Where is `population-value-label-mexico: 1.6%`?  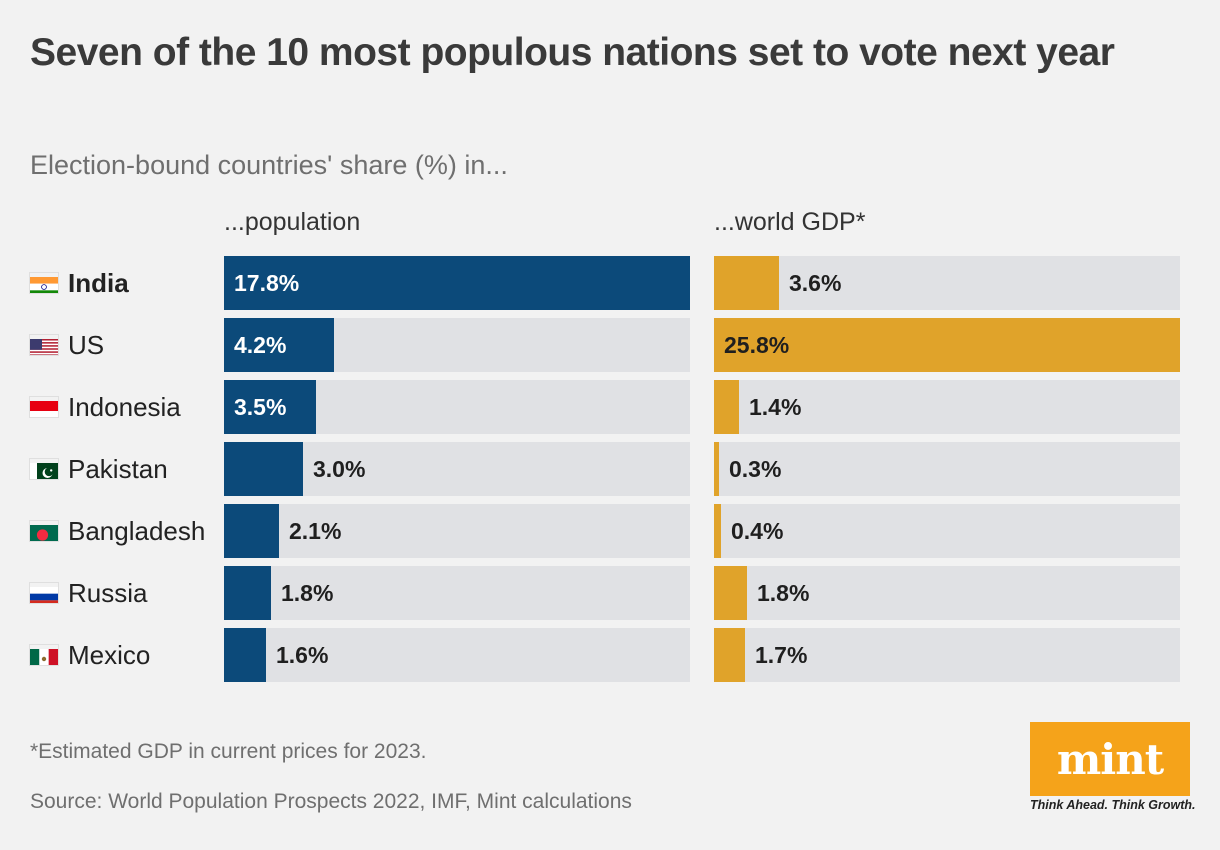
population-value-label-mexico: 1.6% is located at coordinates (302, 655).